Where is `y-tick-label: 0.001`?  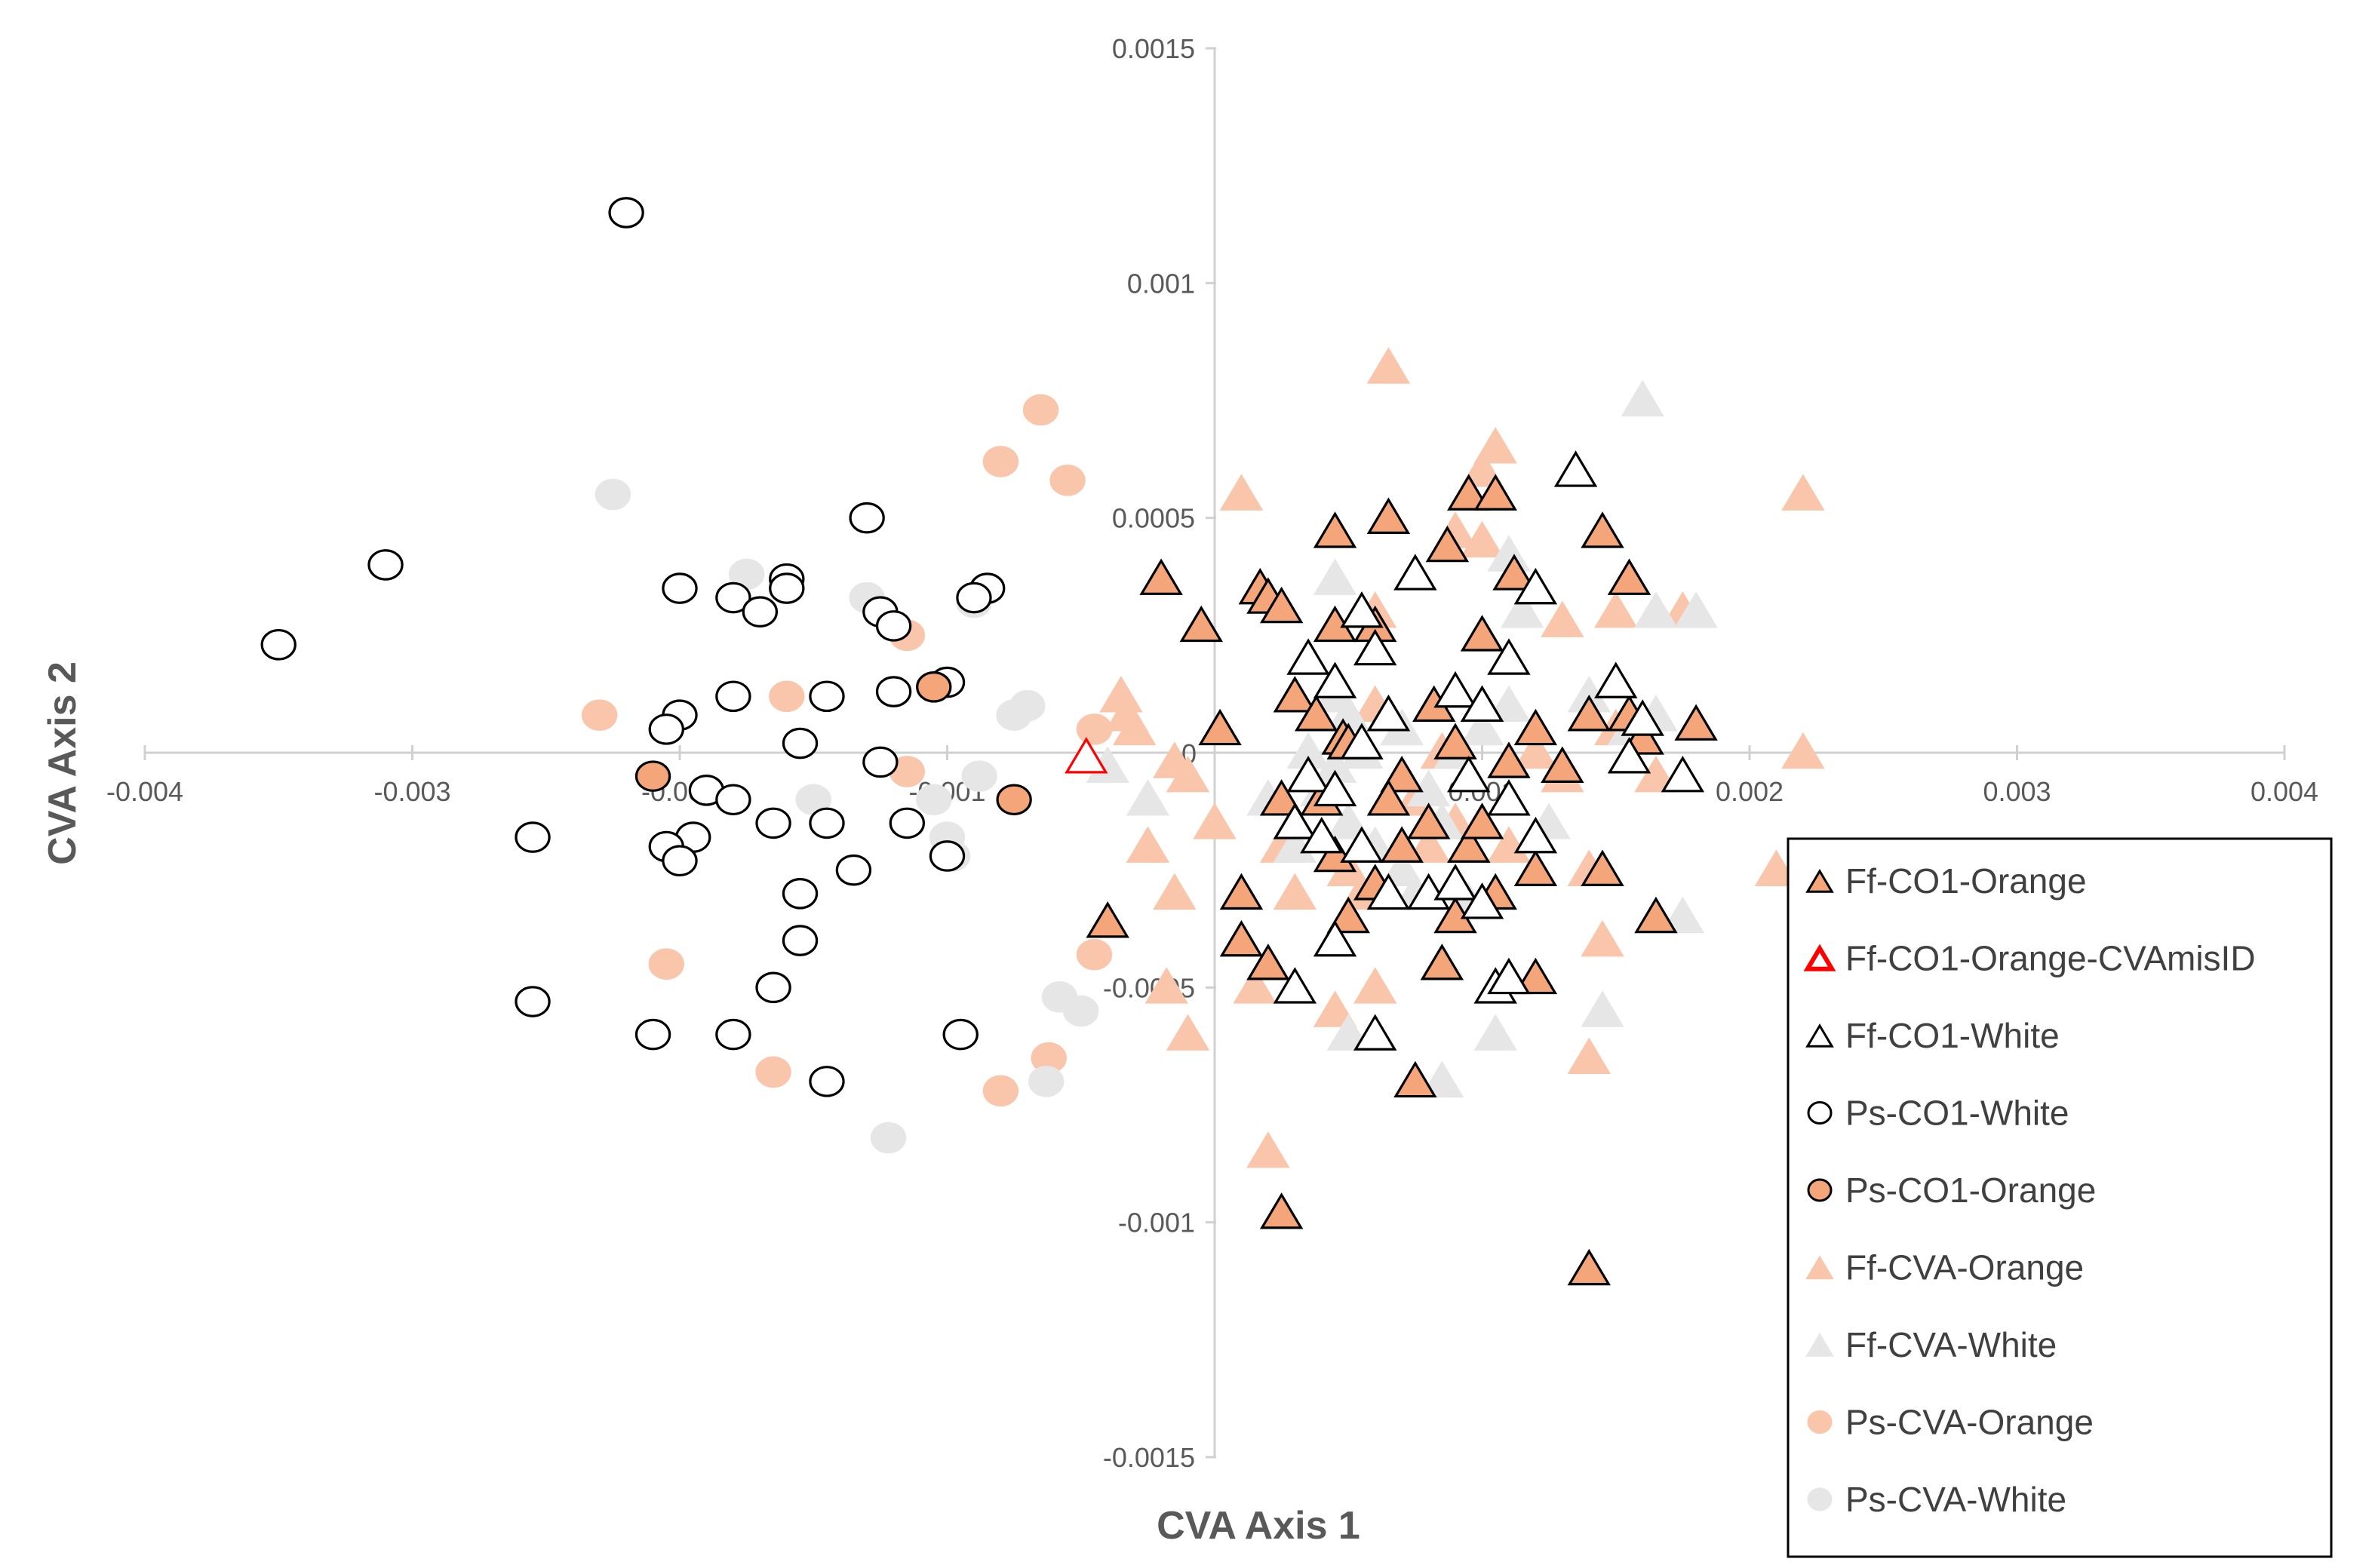
y-tick-label: 0.001 is located at coordinates (1161, 283).